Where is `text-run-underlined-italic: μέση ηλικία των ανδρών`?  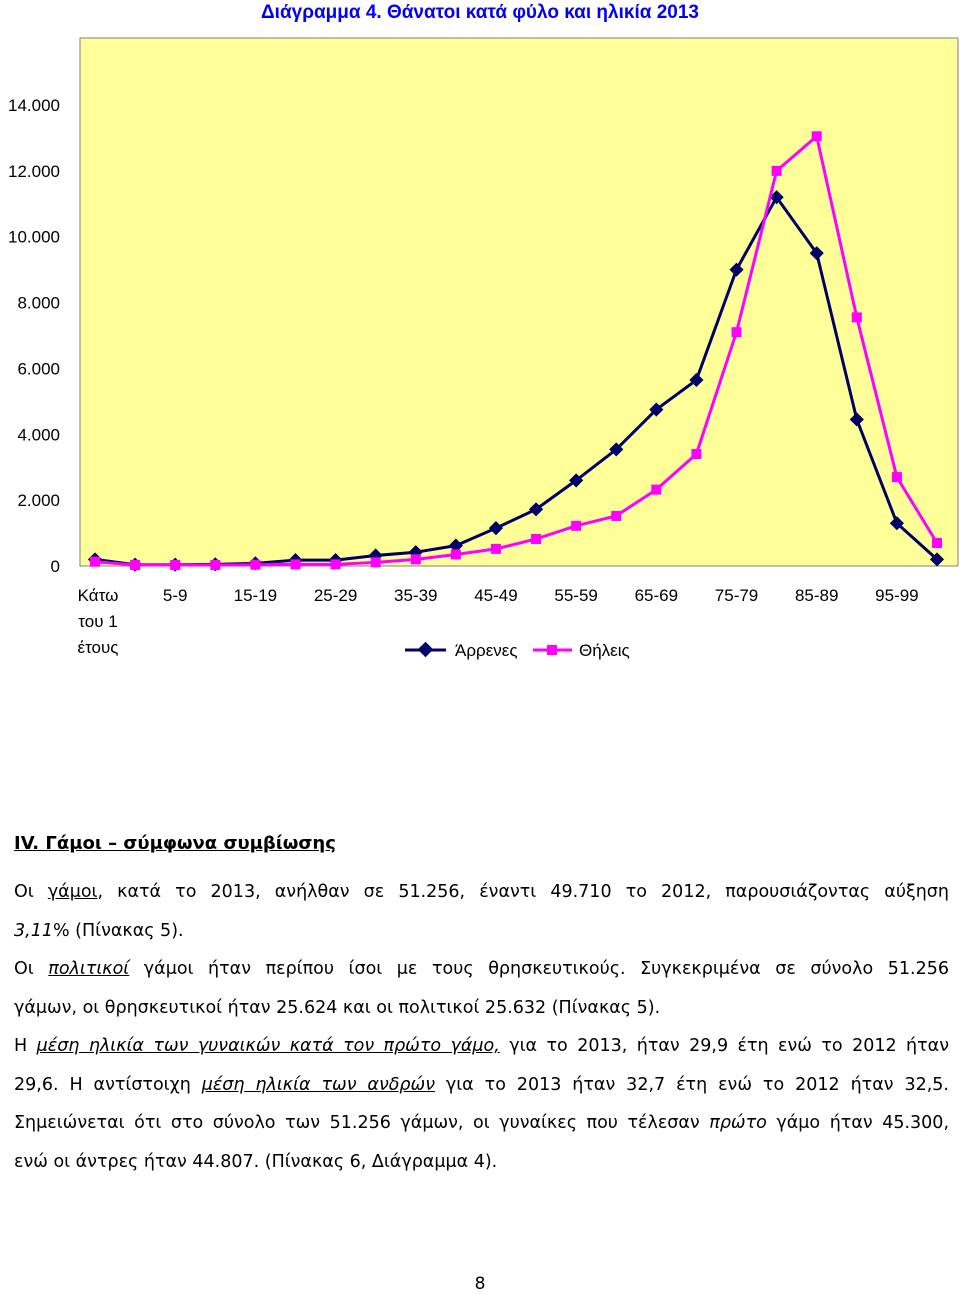
text-run-underlined-italic: μέση ηλικία των ανδρών is located at coordinates (318, 1084).